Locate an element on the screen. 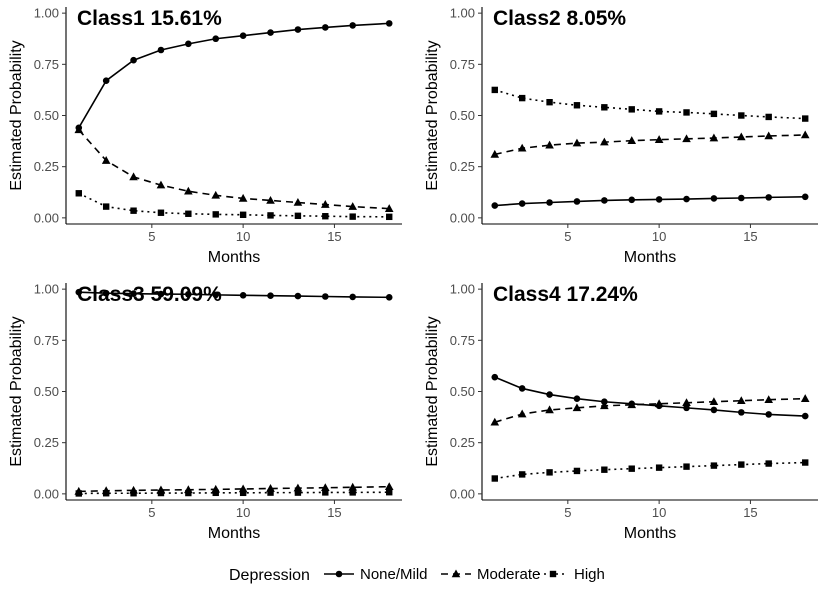  legend-item-none-mild: None/Mild is located at coordinates (376, 574).